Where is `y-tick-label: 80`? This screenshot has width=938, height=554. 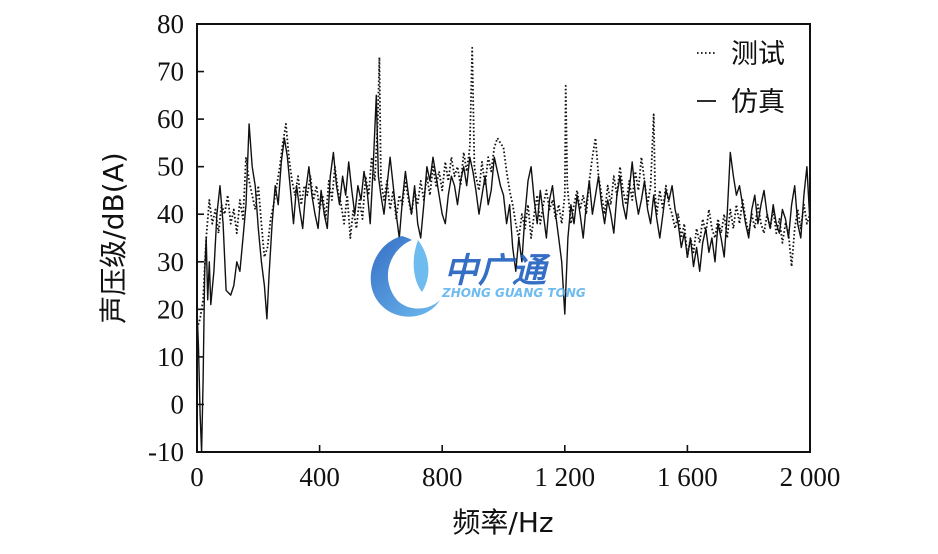
y-tick-label: 80 is located at coordinates (170, 24).